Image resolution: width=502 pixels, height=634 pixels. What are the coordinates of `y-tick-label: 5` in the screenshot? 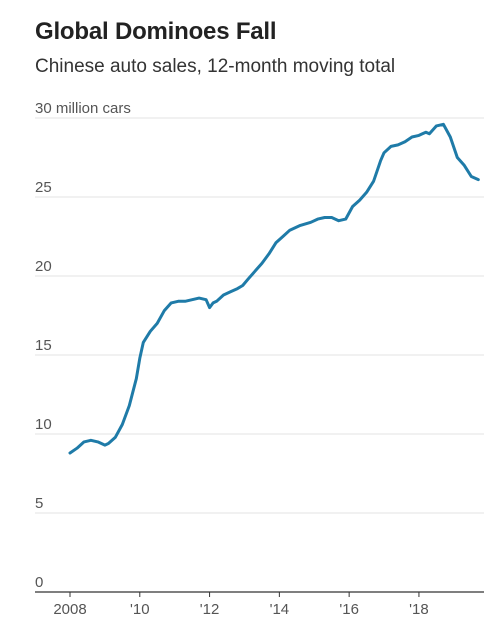 It's located at (39, 503).